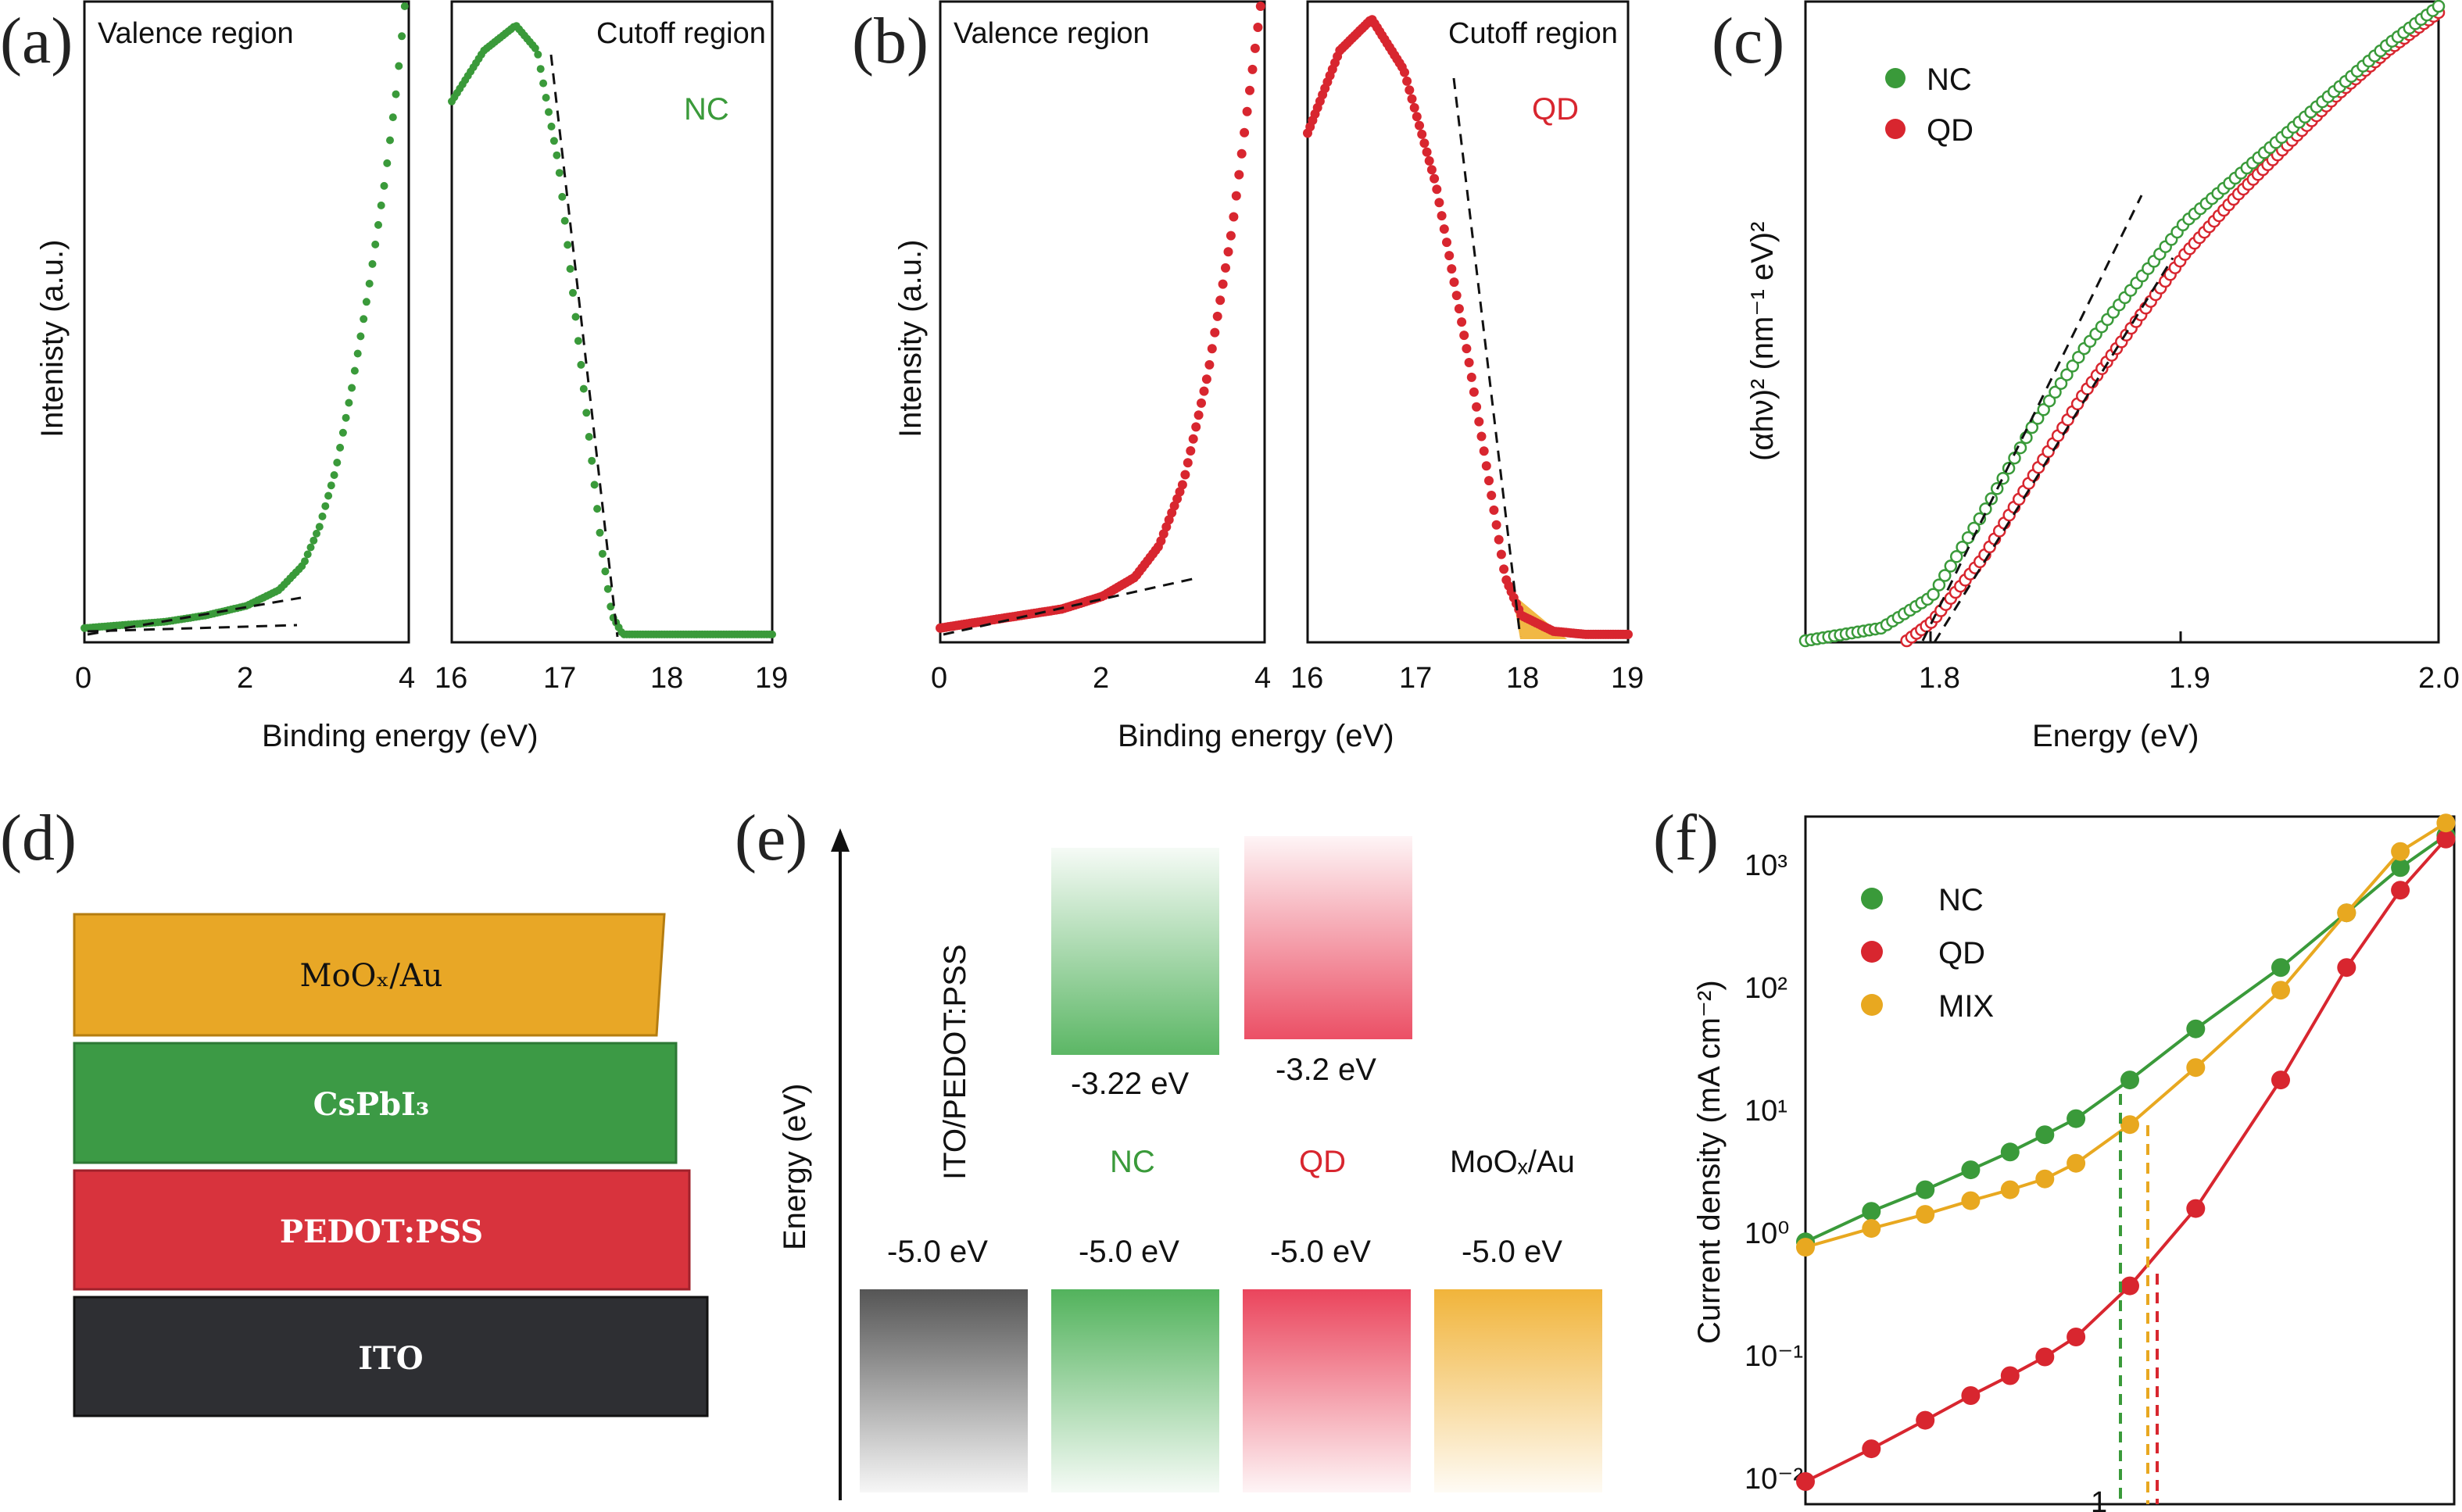 The image size is (2462, 1512). What do you see at coordinates (2126, 1039) in the screenshot?
I see `f-nc-fit-line` at bounding box center [2126, 1039].